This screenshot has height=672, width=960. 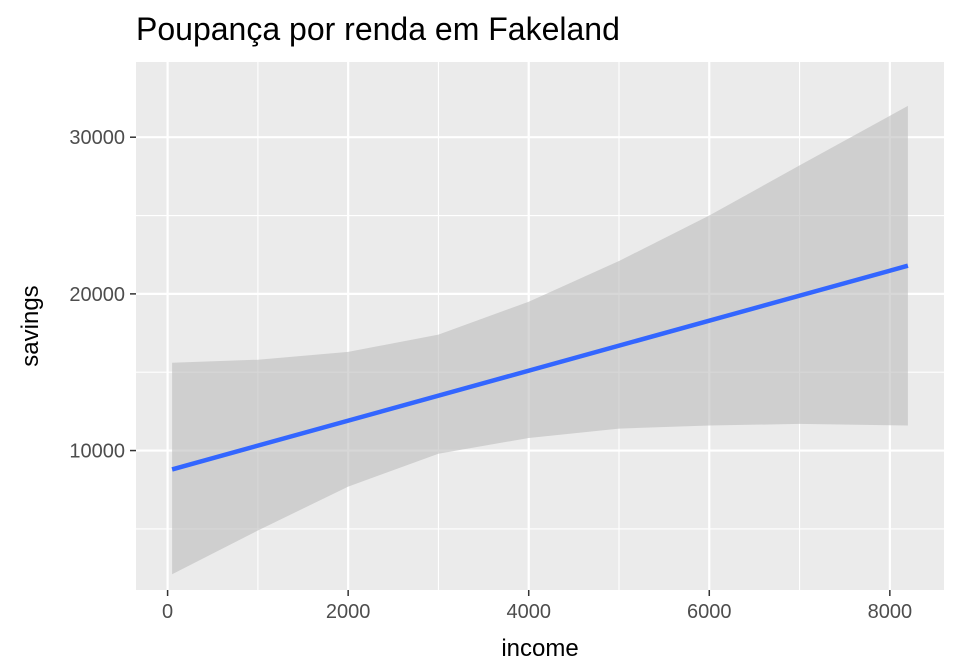 I want to click on x-tick-label: 2000, so click(x=348, y=612).